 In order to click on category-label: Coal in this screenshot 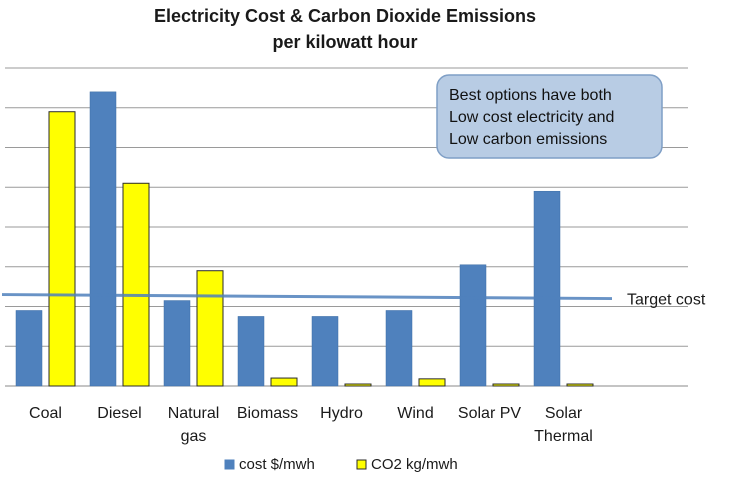, I will do `click(45, 413)`.